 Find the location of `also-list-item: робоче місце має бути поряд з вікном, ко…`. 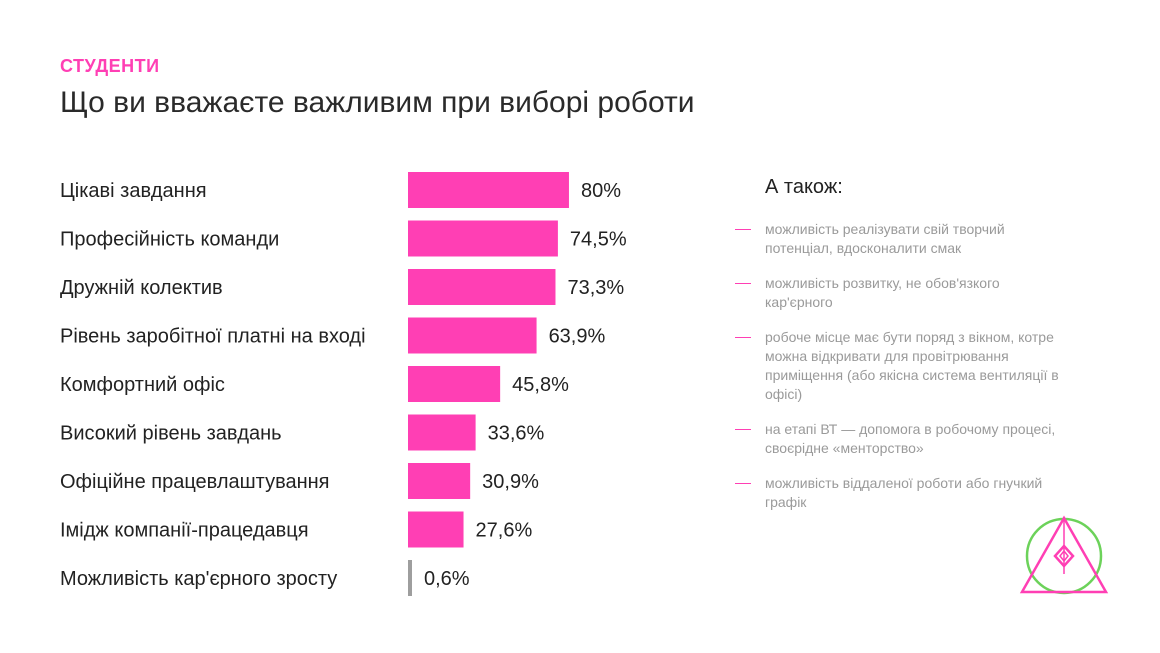

also-list-item: робоче місце має бути поряд з вікном, ко… is located at coordinates (900, 366).